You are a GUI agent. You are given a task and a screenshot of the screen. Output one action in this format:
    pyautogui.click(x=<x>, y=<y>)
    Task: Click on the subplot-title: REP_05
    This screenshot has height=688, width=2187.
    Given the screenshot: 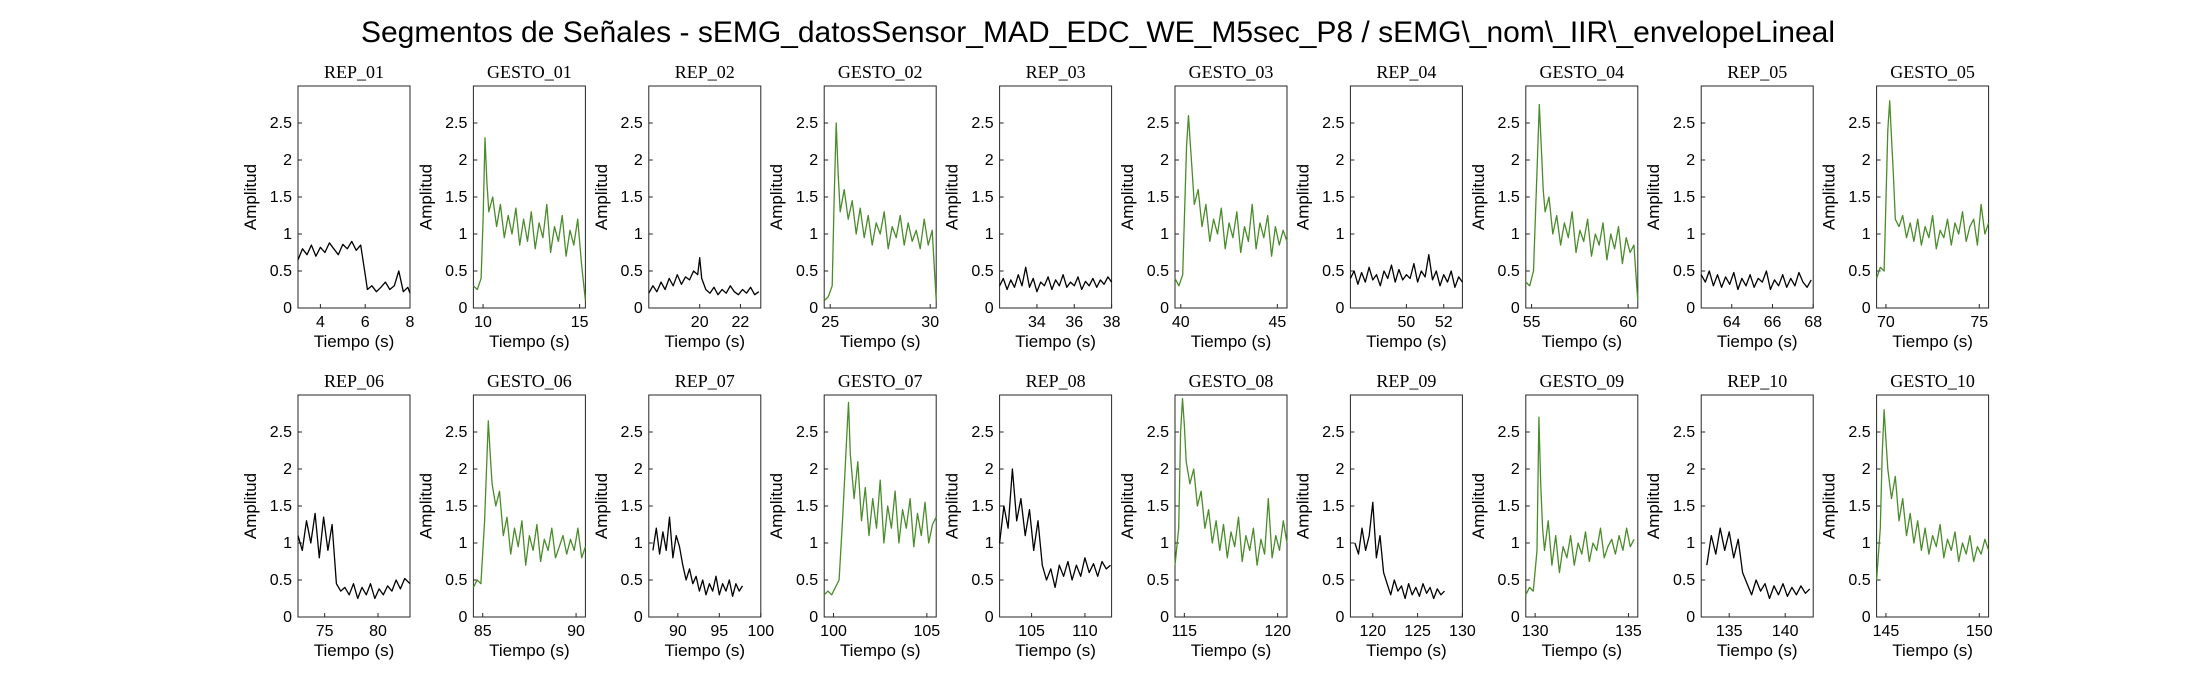 What is the action you would take?
    pyautogui.click(x=1757, y=72)
    